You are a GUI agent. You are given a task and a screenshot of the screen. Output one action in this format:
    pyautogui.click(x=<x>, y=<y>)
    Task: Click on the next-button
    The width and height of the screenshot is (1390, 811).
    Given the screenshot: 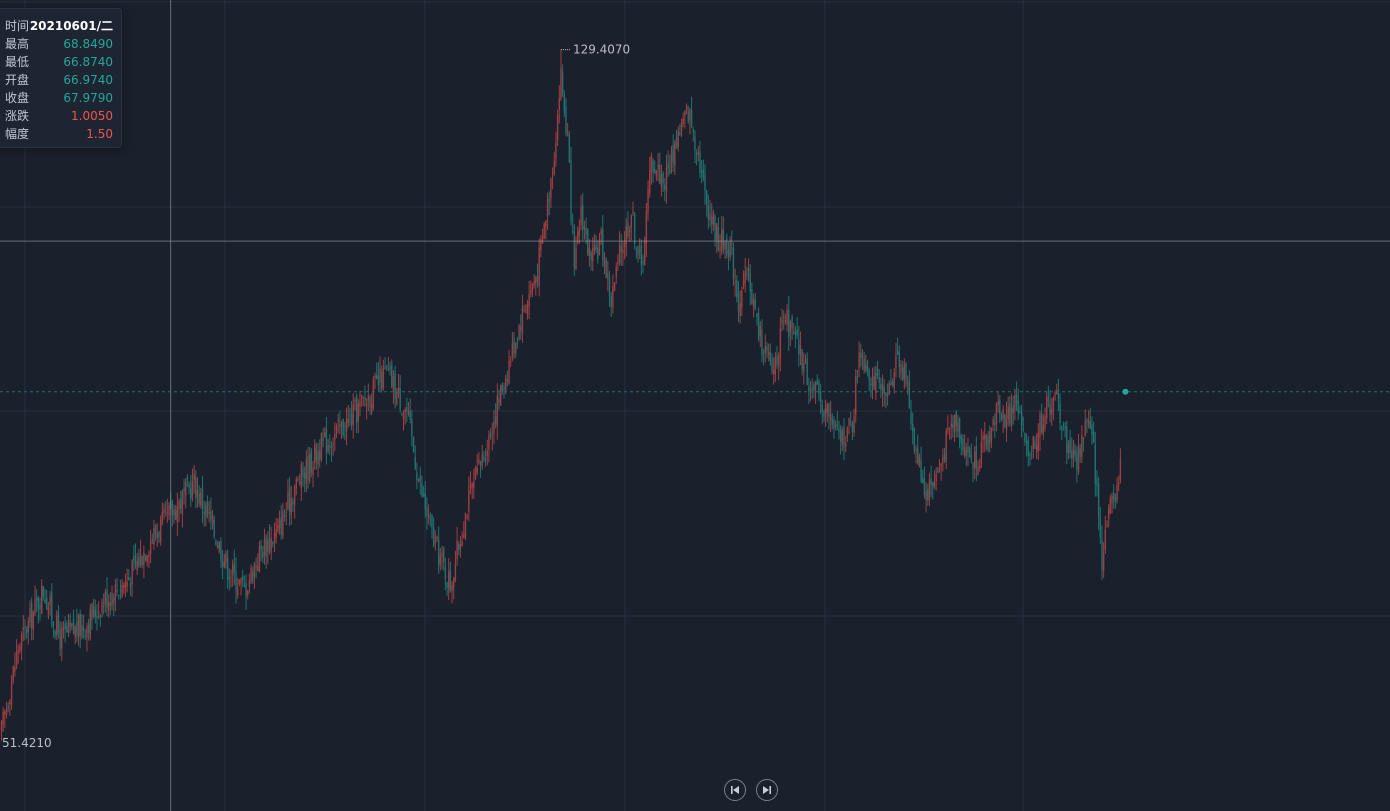 What is the action you would take?
    pyautogui.click(x=767, y=790)
    